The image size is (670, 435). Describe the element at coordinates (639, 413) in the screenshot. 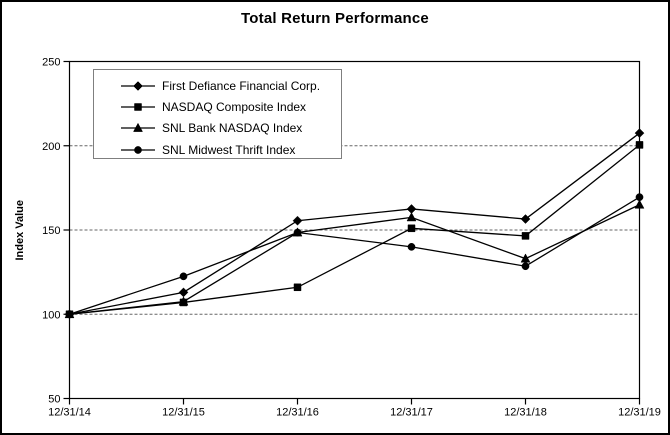

I see `x-tick-label-5: 12/31/19` at that location.